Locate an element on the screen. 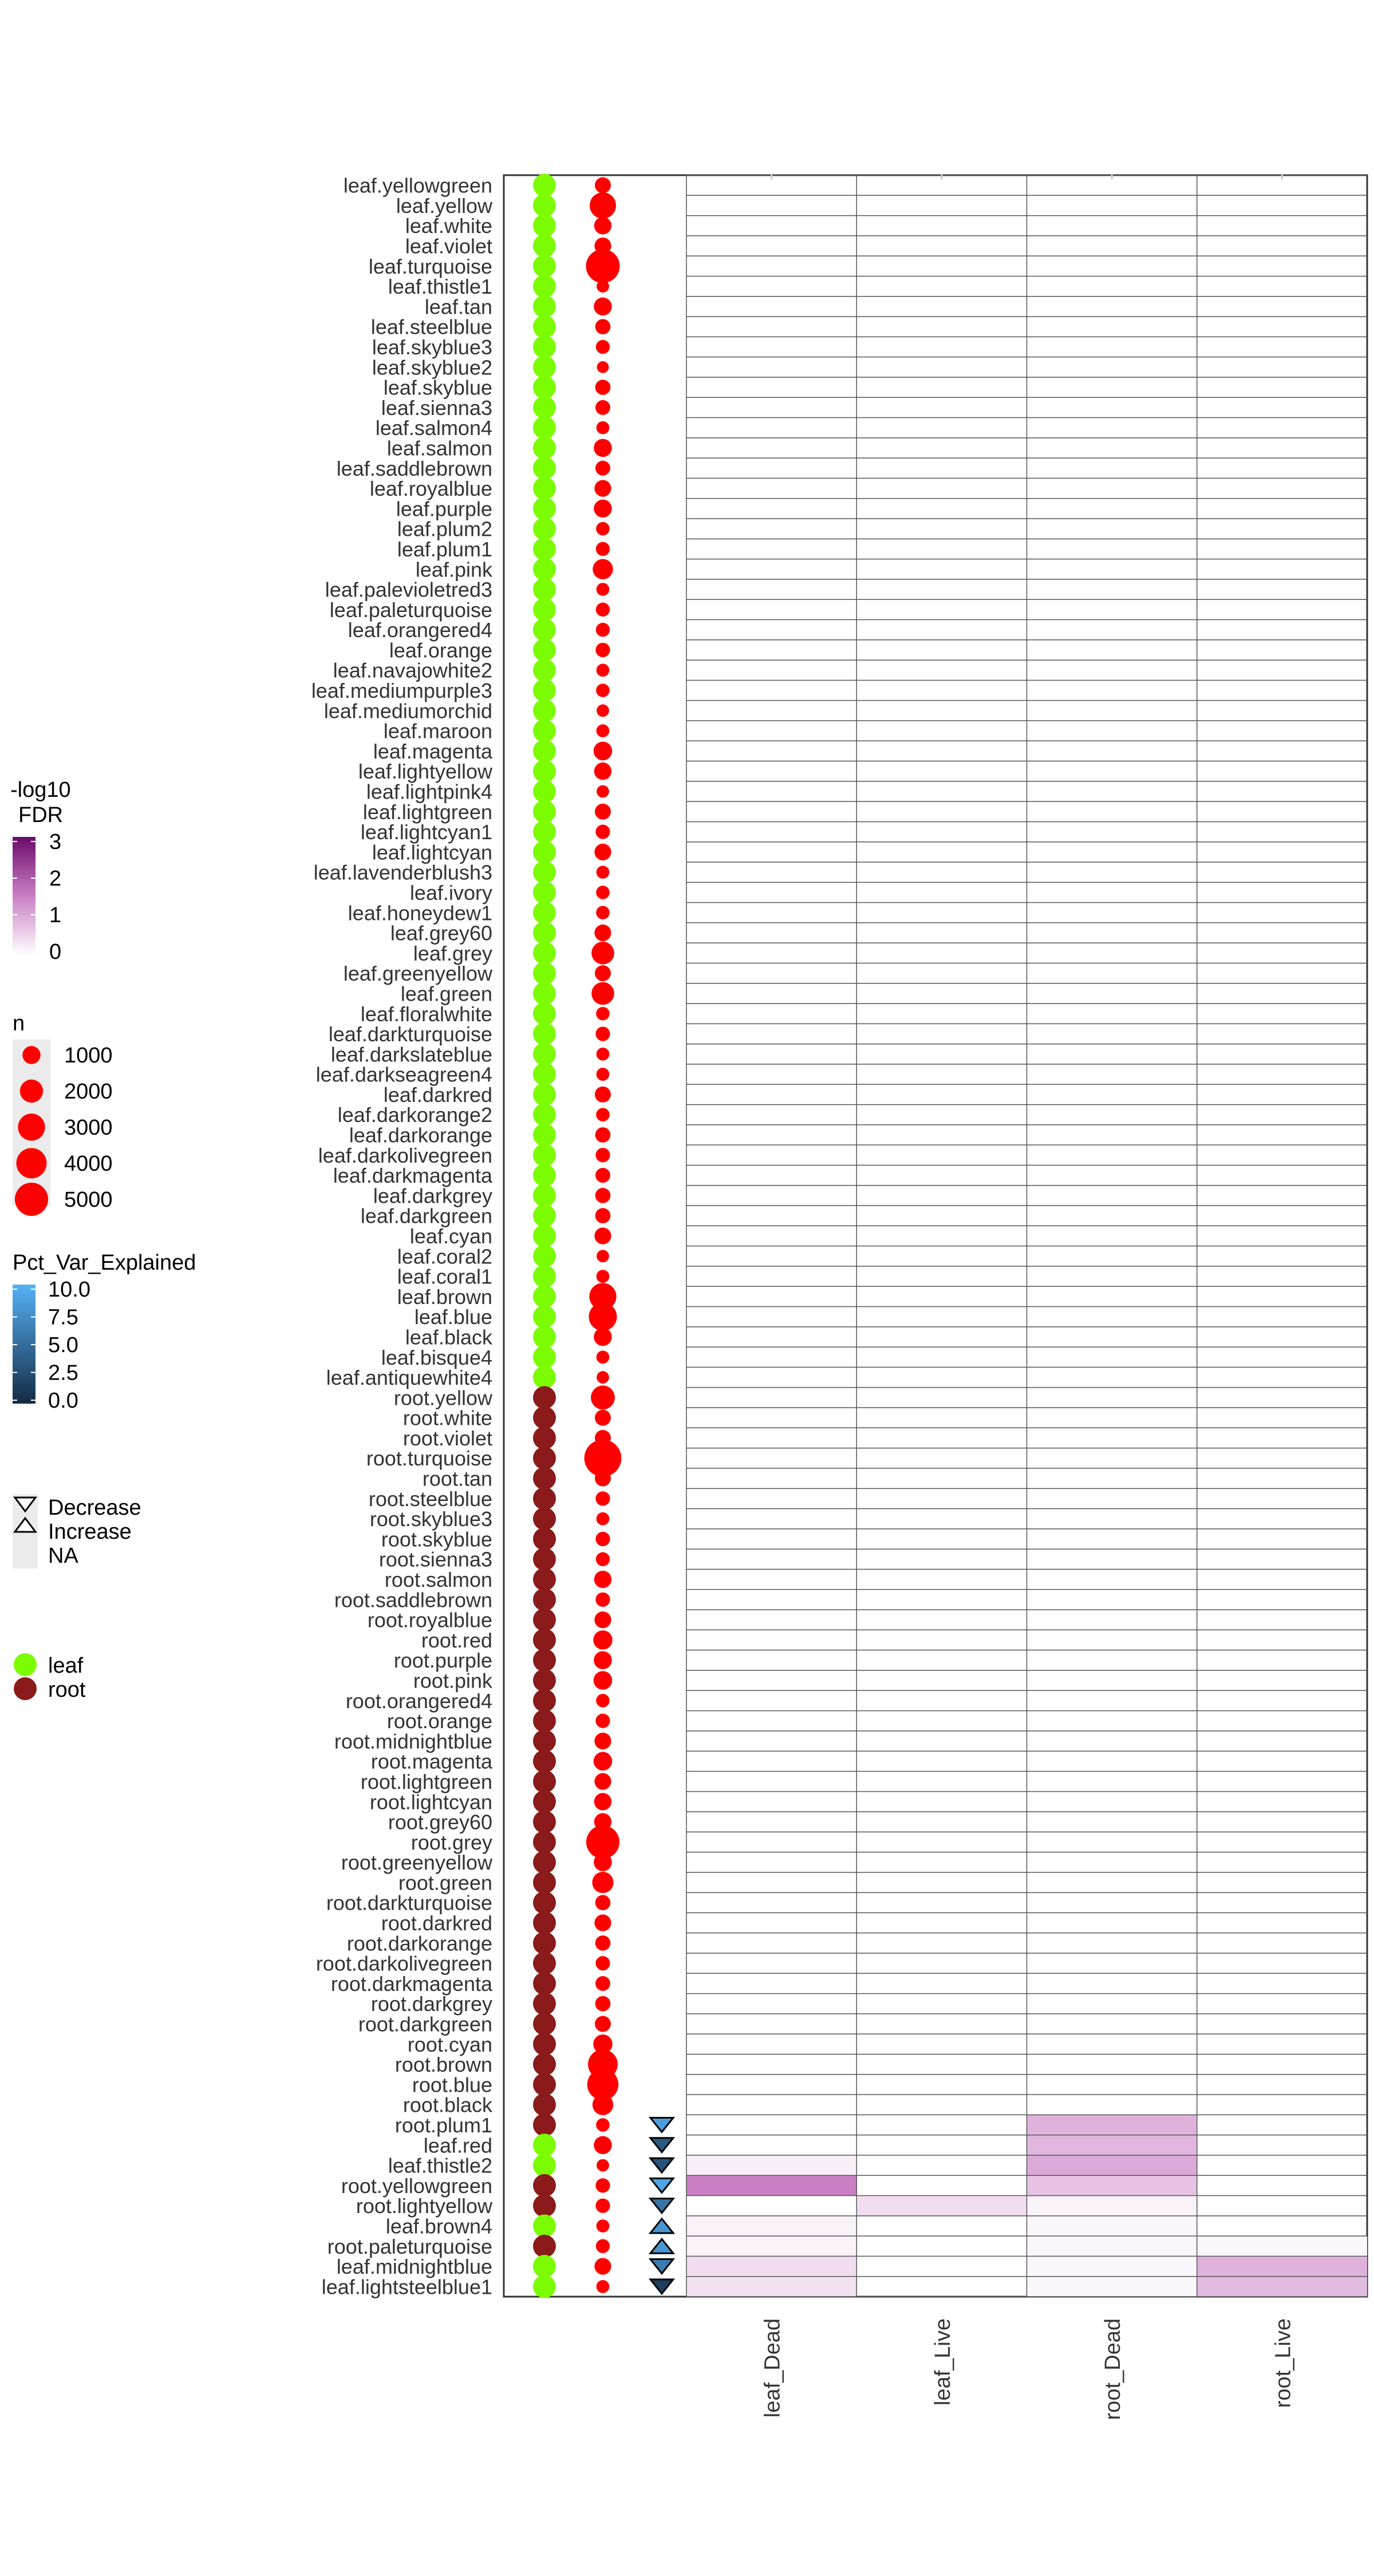  row-label: root.midnightblue is located at coordinates (413, 1741).